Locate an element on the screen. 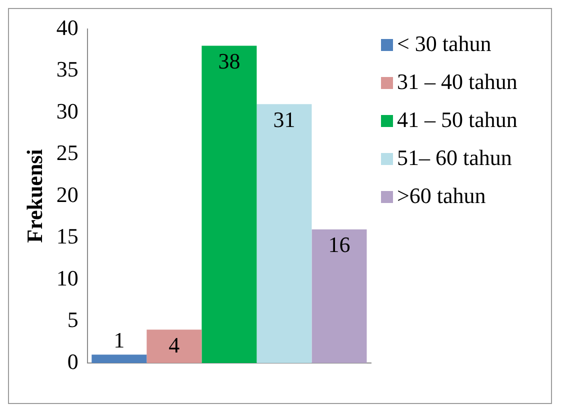 This screenshot has height=414, width=562. y-tick-label: 20 is located at coordinates (67, 194).